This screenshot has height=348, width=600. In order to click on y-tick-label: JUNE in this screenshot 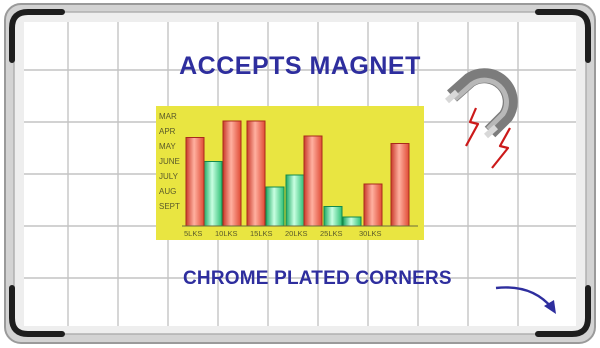, I will do `click(169, 161)`.